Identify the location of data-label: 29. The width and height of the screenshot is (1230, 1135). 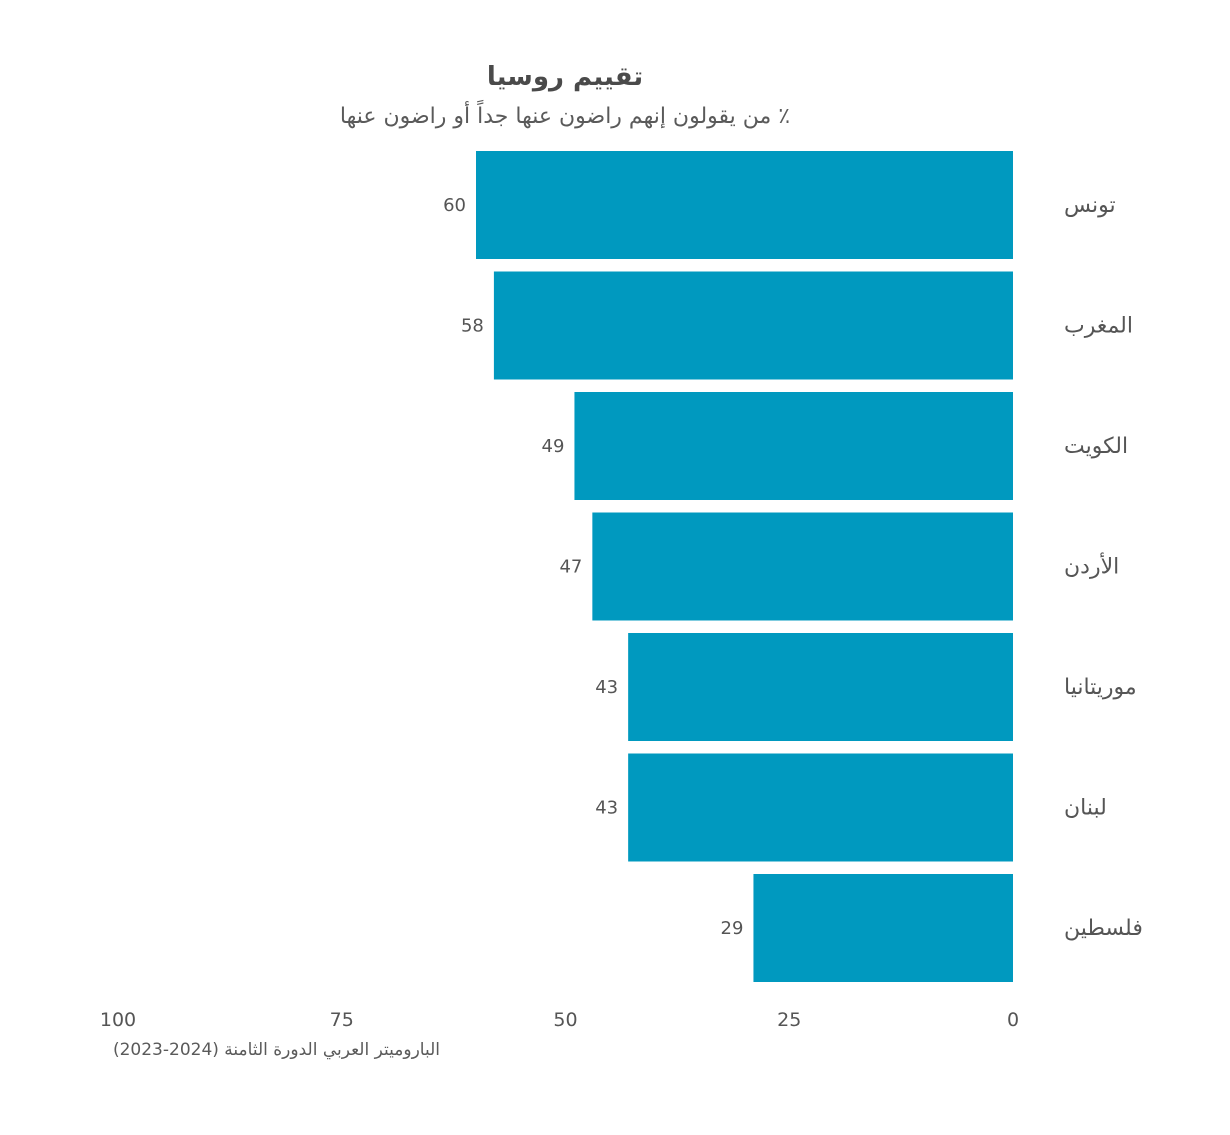
(732, 928).